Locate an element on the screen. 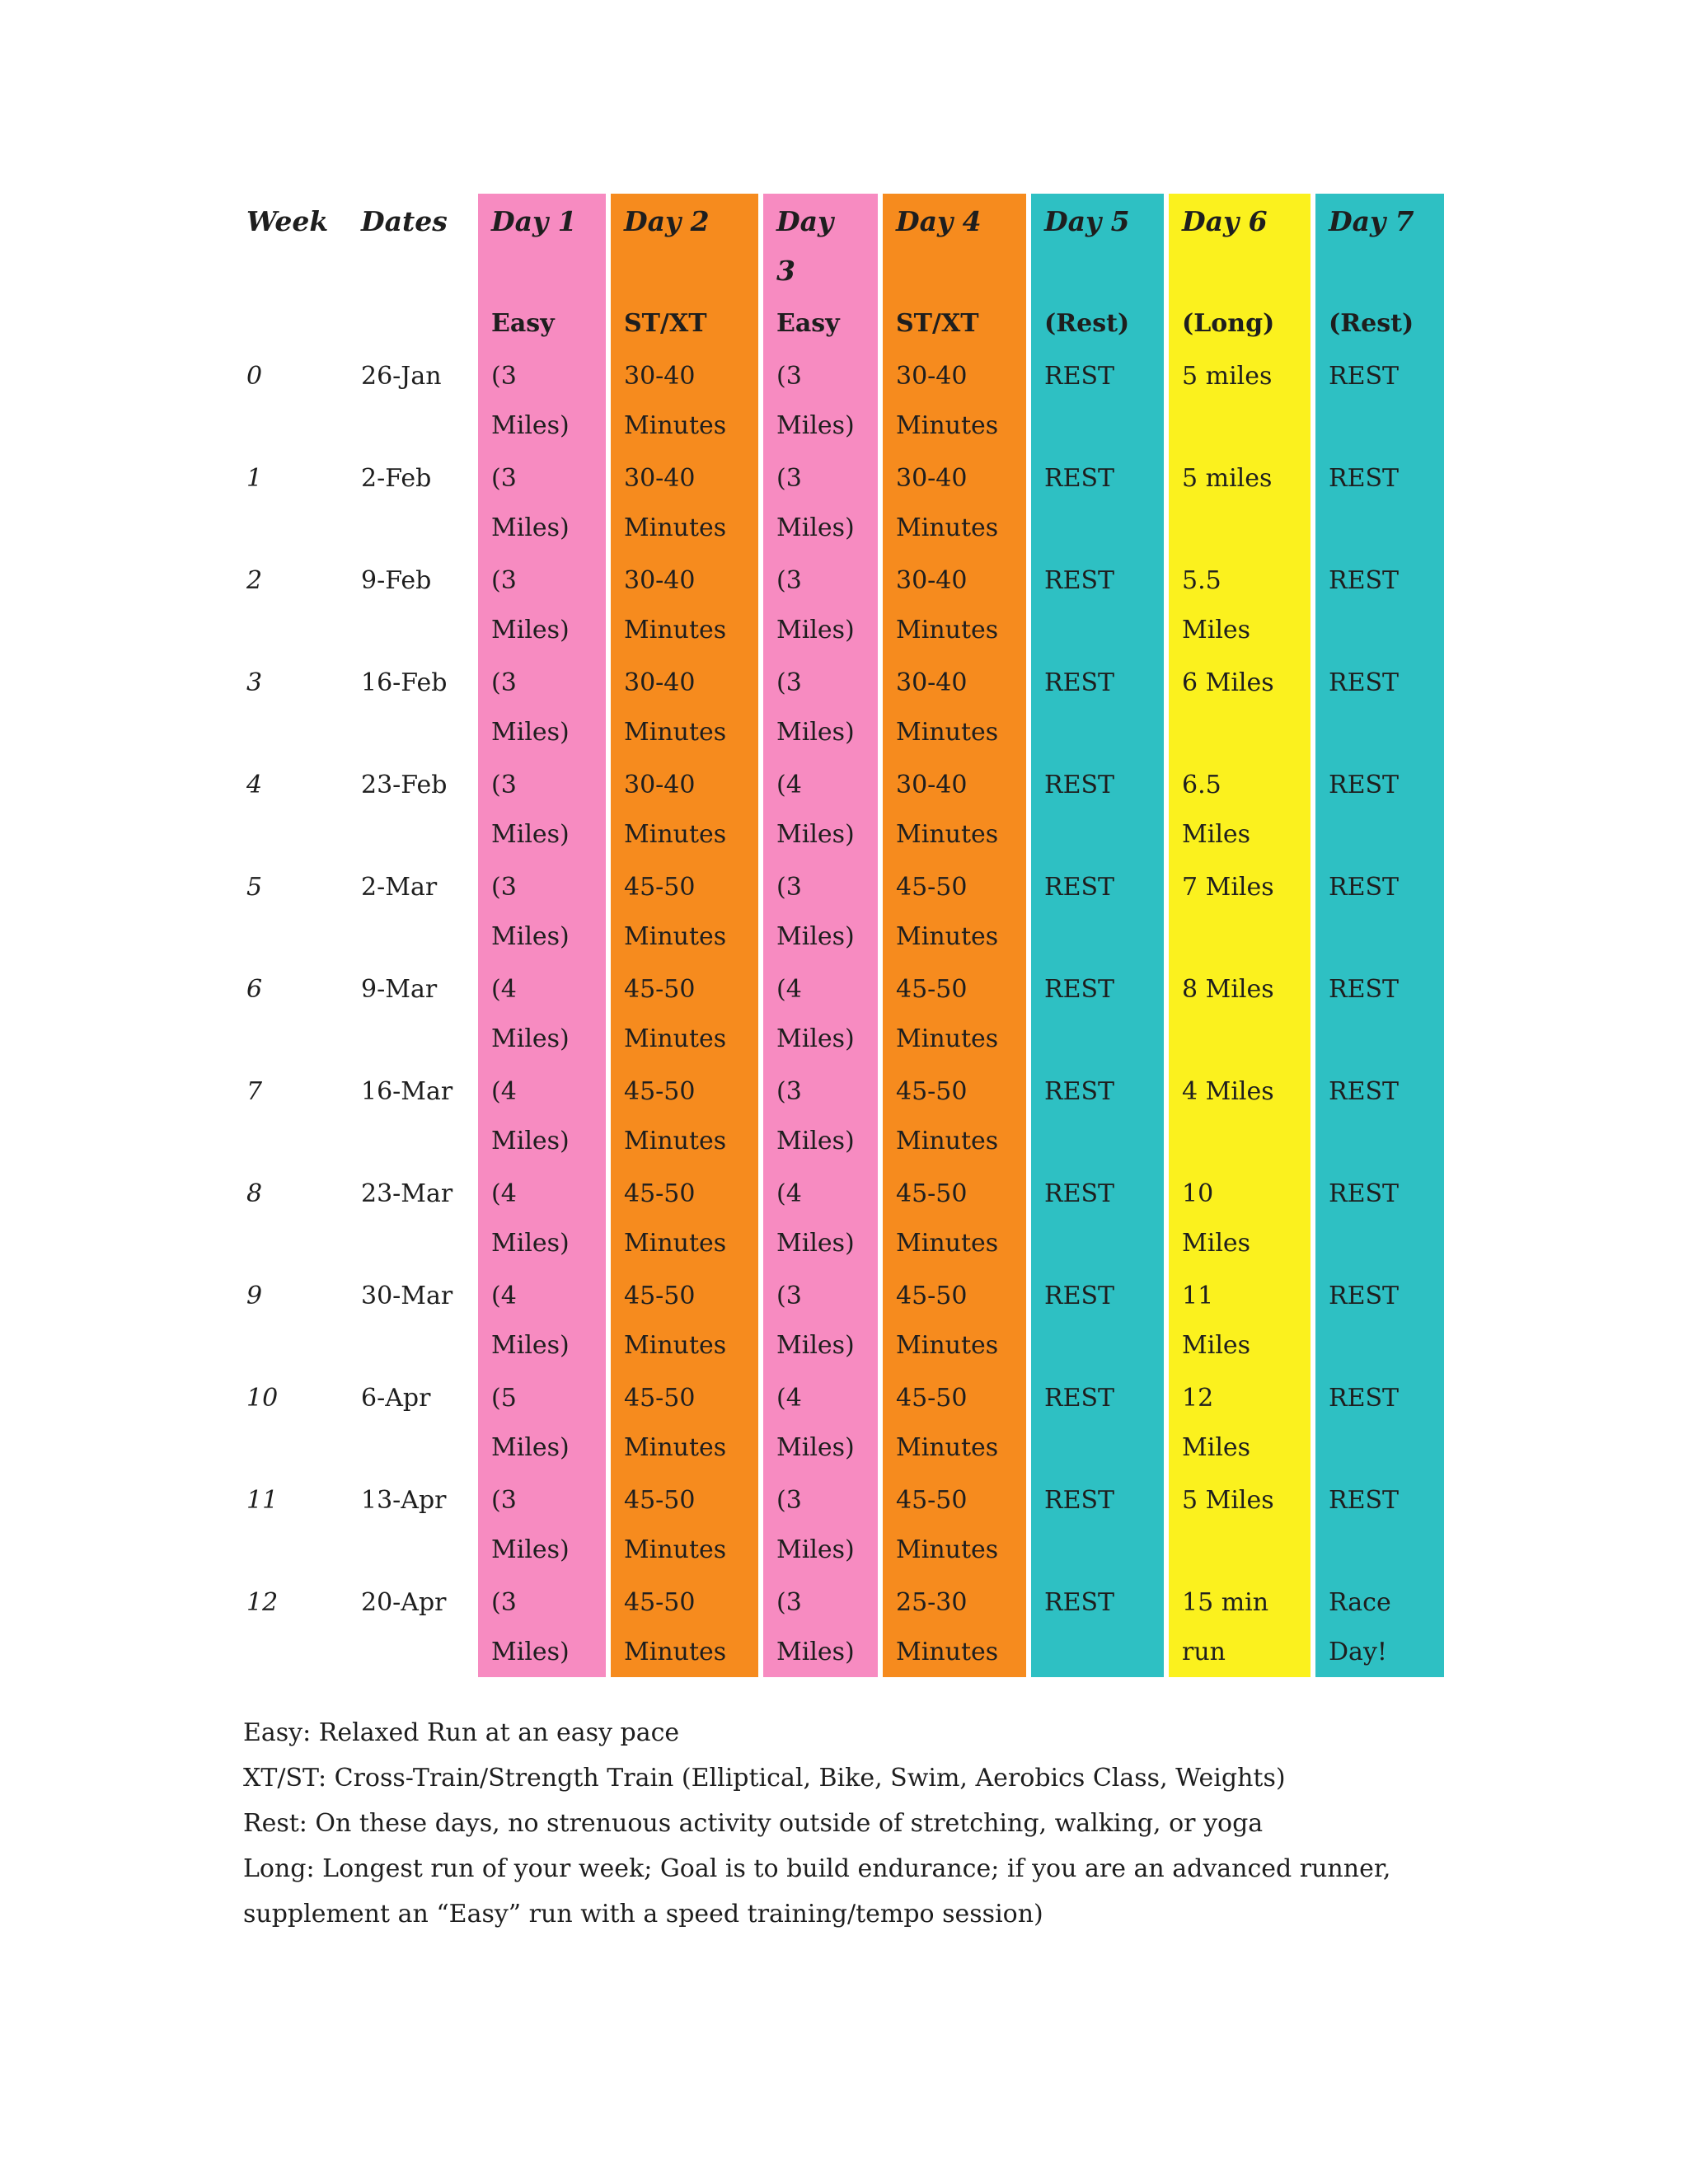  cell-day5-week9: REST is located at coordinates (1095, 1319).